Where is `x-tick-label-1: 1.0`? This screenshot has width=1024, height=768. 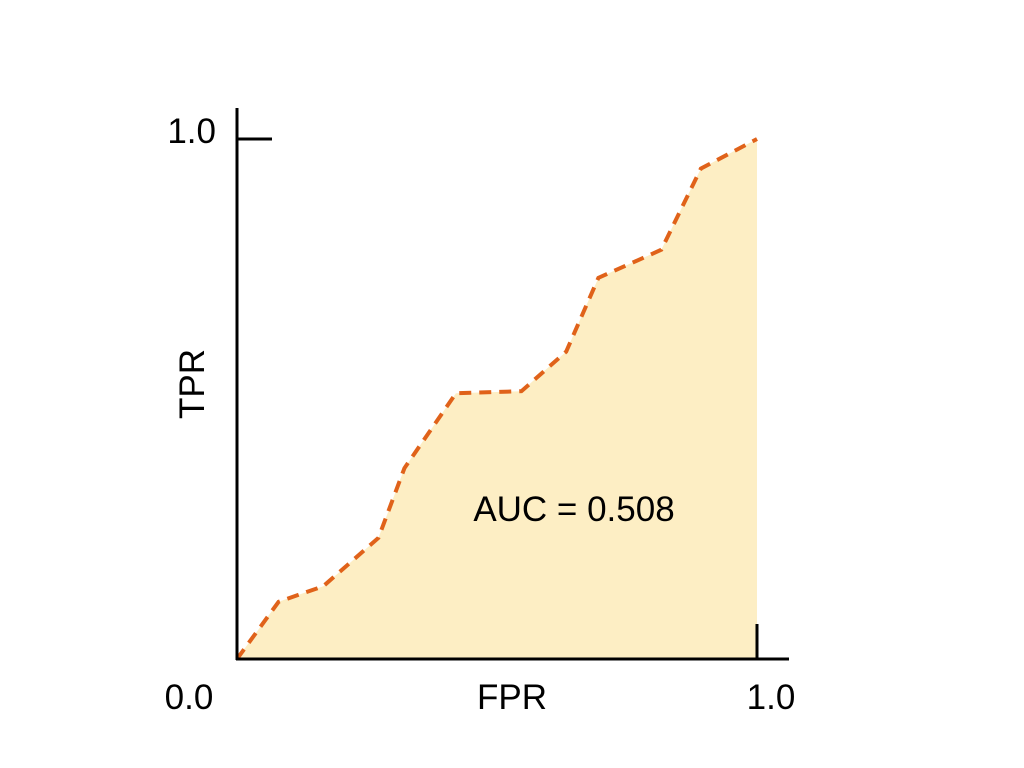 x-tick-label-1: 1.0 is located at coordinates (771, 697).